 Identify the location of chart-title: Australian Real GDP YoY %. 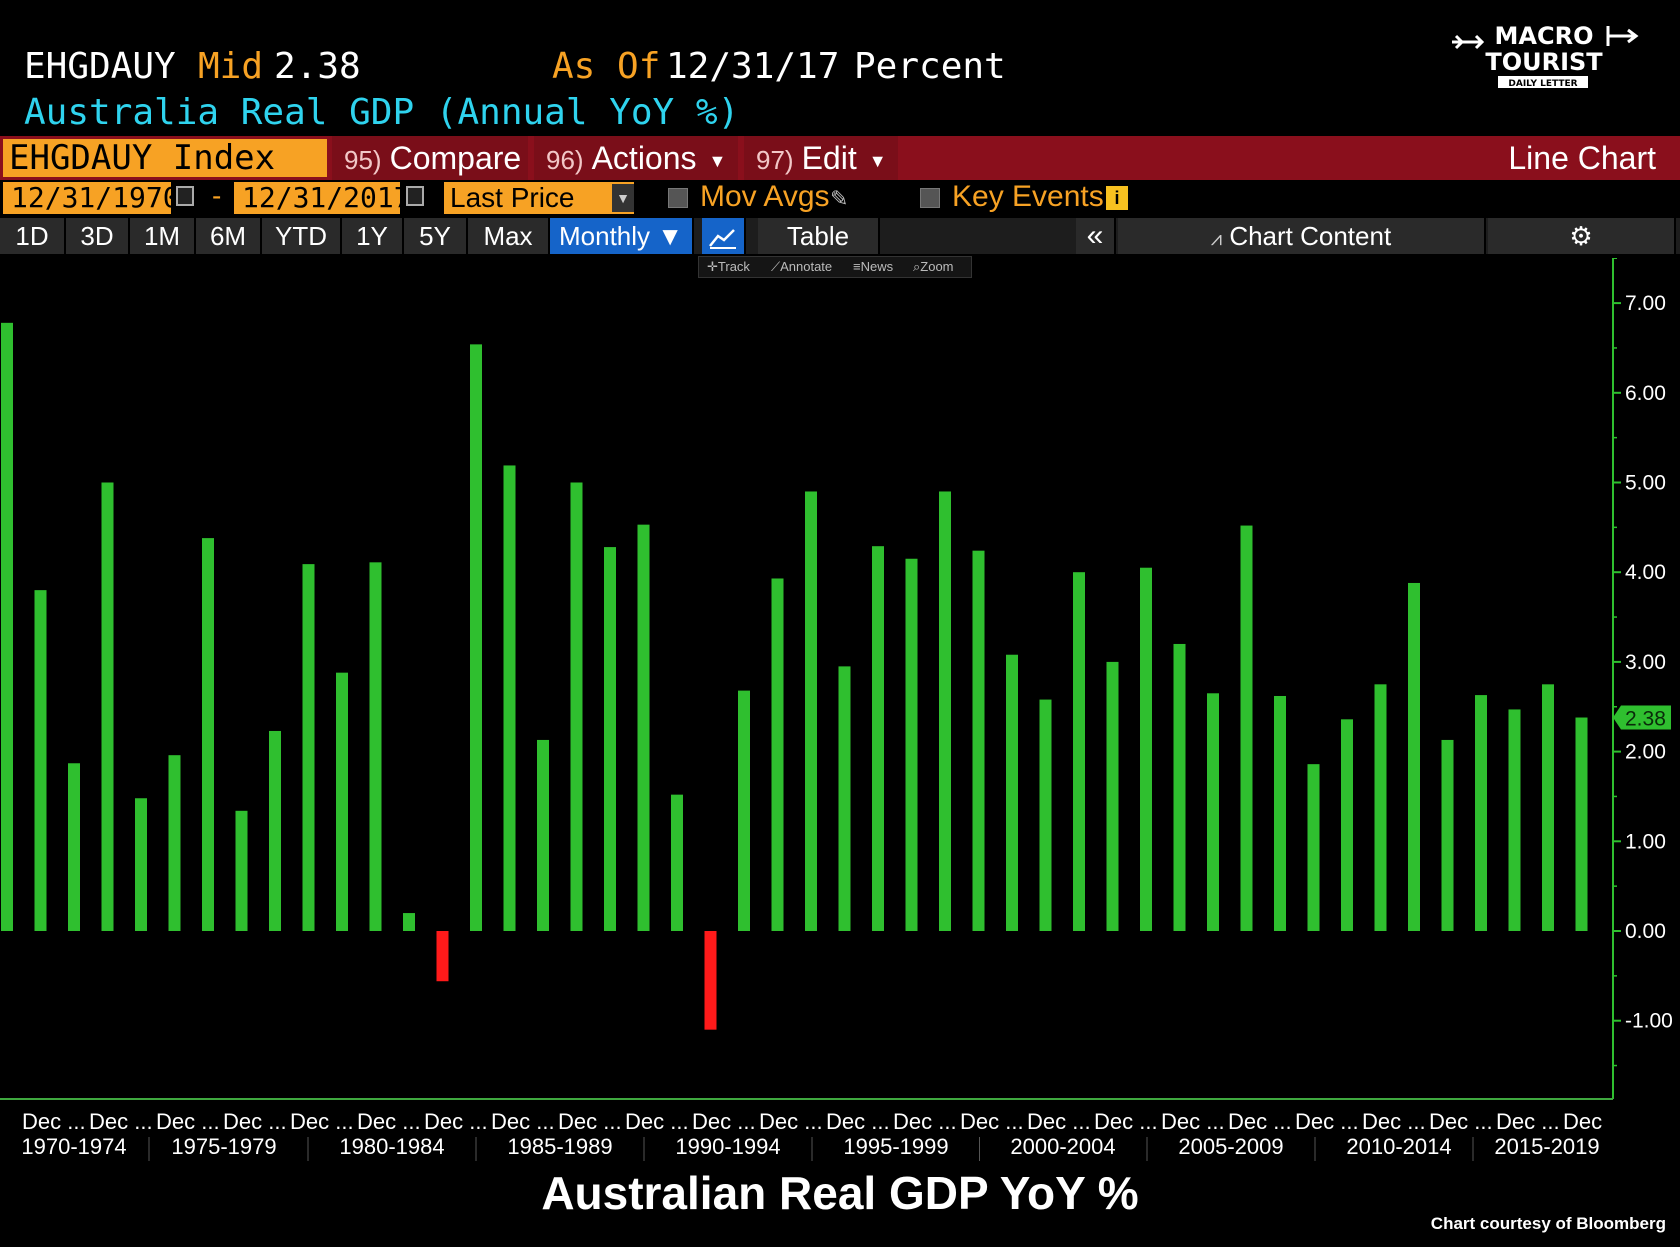
(840, 1193).